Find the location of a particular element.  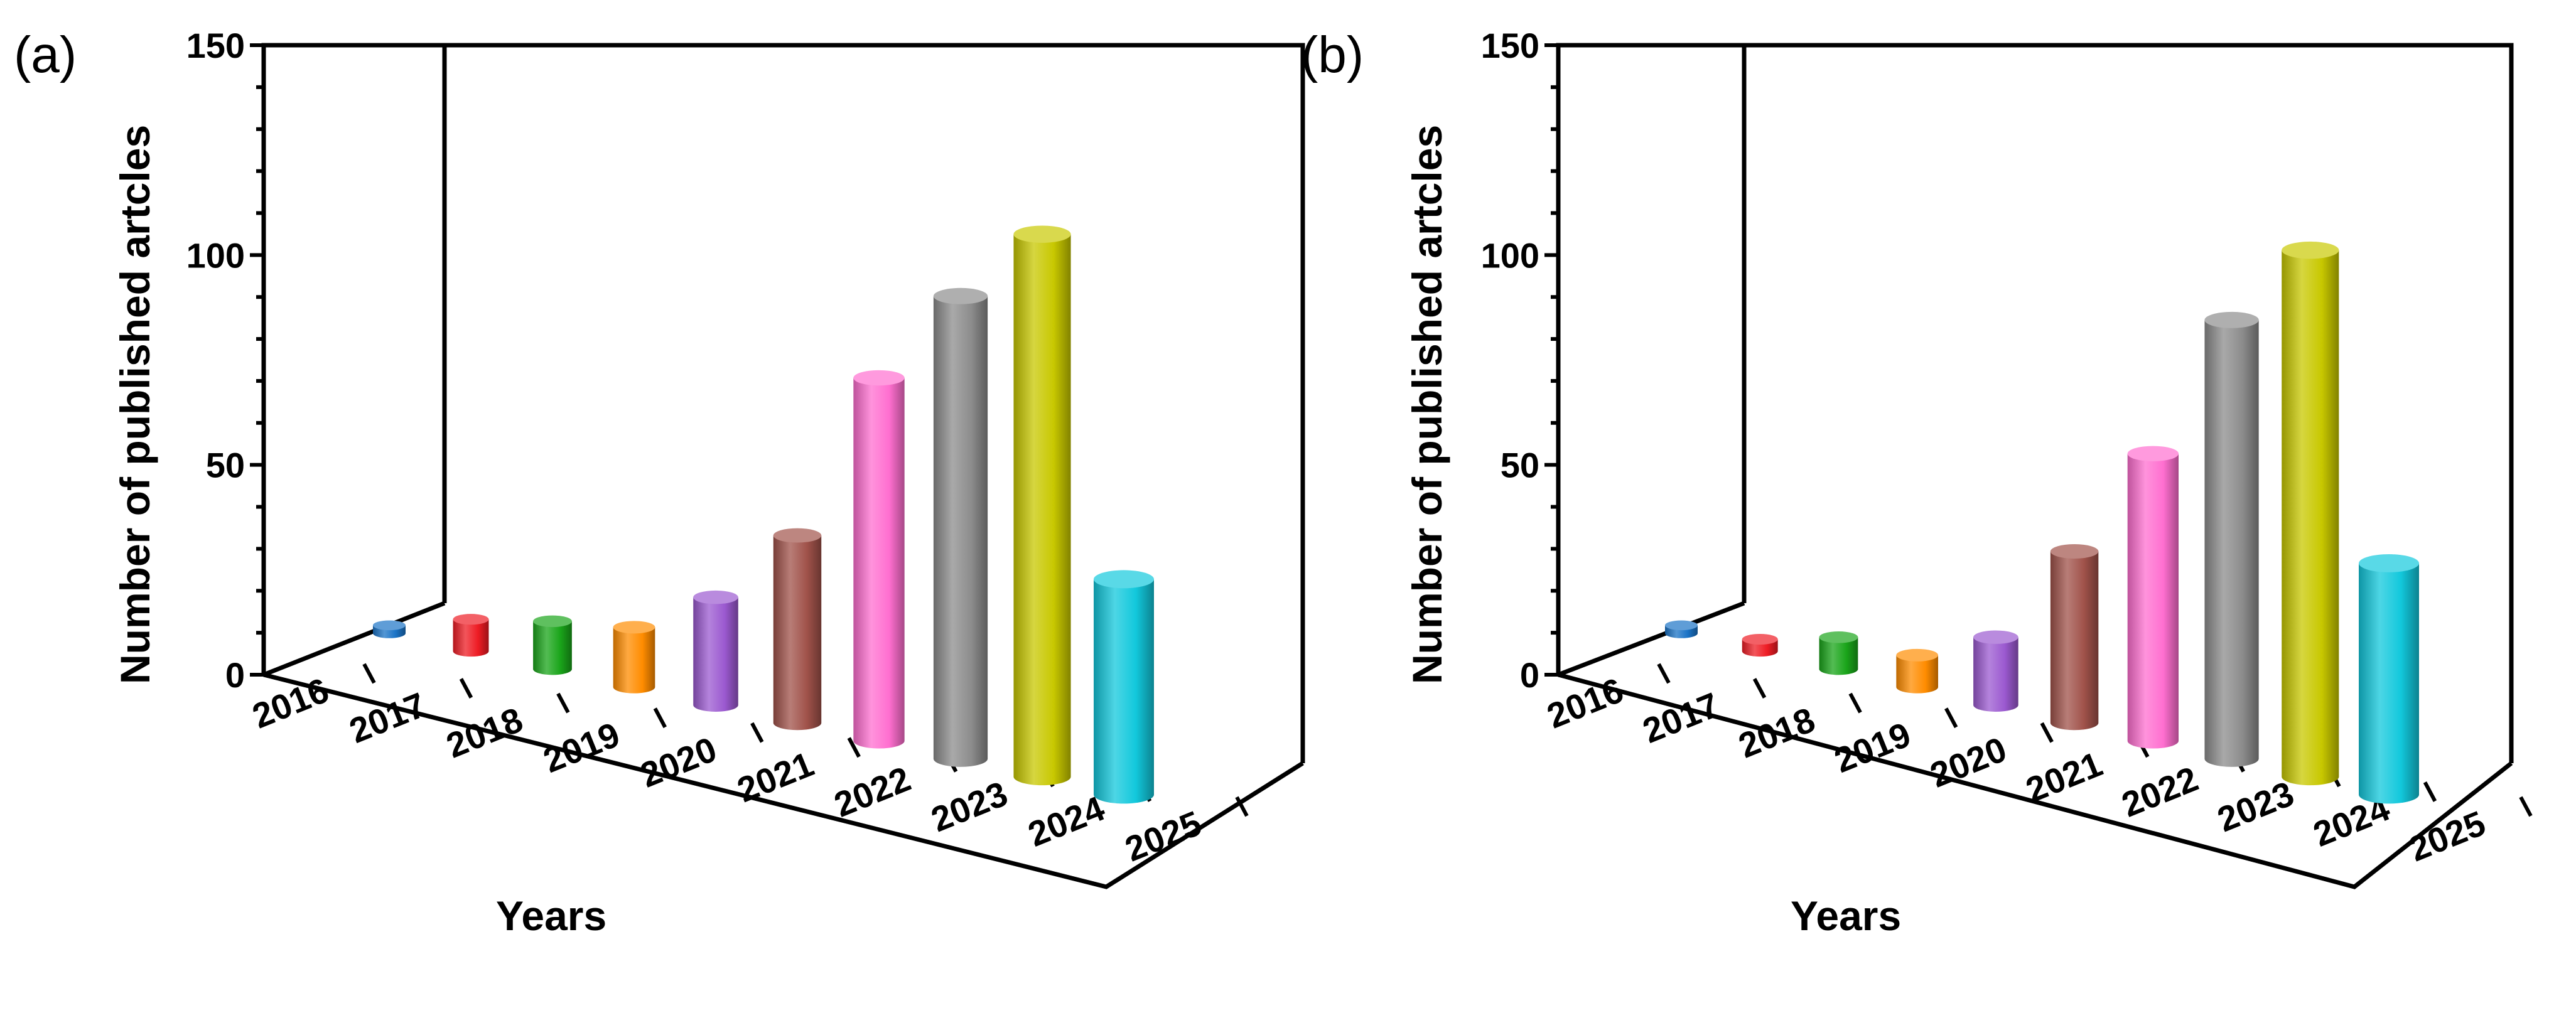

panel-label-b: (b) is located at coordinates (1332, 54).